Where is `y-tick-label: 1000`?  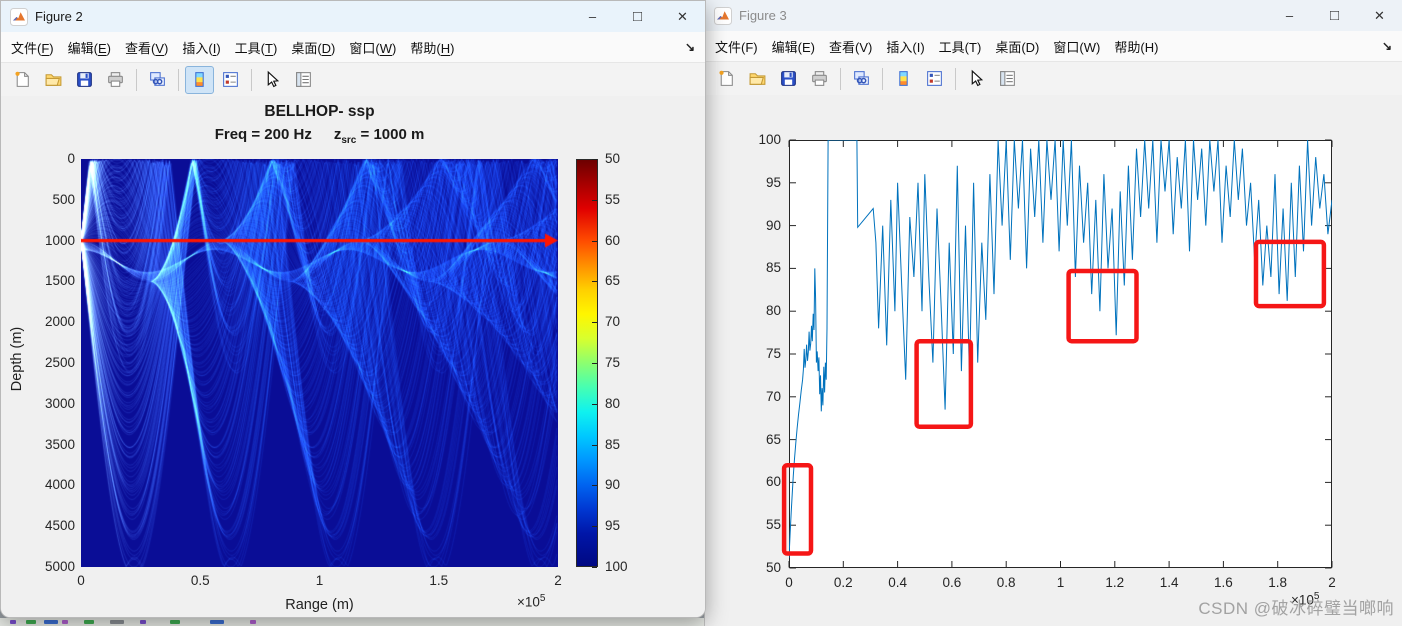 y-tick-label: 1000 is located at coordinates (59, 240).